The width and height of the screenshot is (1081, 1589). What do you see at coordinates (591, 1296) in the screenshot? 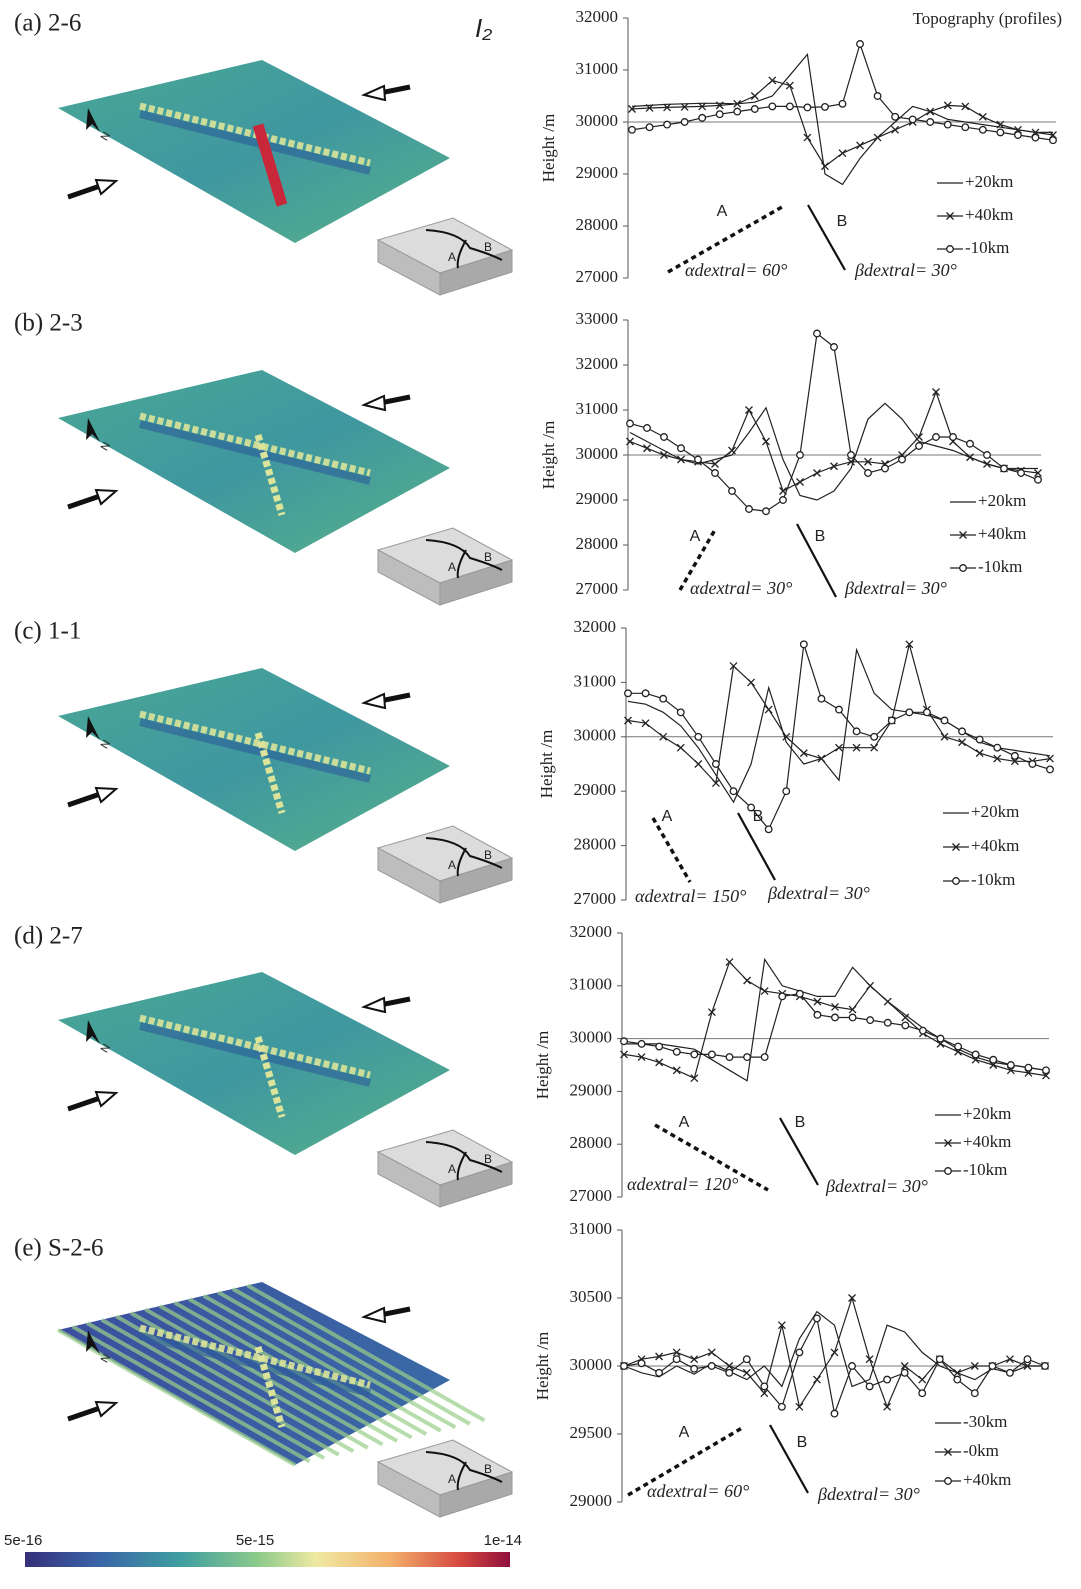
I see `y-tick-label: 30500` at bounding box center [591, 1296].